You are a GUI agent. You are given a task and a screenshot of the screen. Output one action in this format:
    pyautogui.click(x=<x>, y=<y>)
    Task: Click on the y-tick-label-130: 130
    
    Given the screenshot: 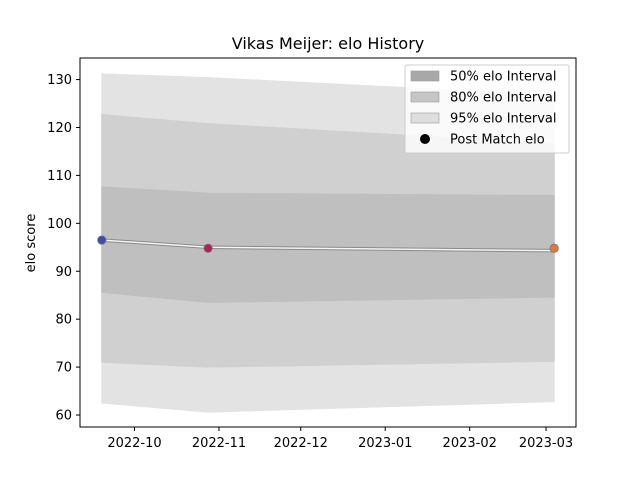 What is the action you would take?
    pyautogui.click(x=59, y=80)
    